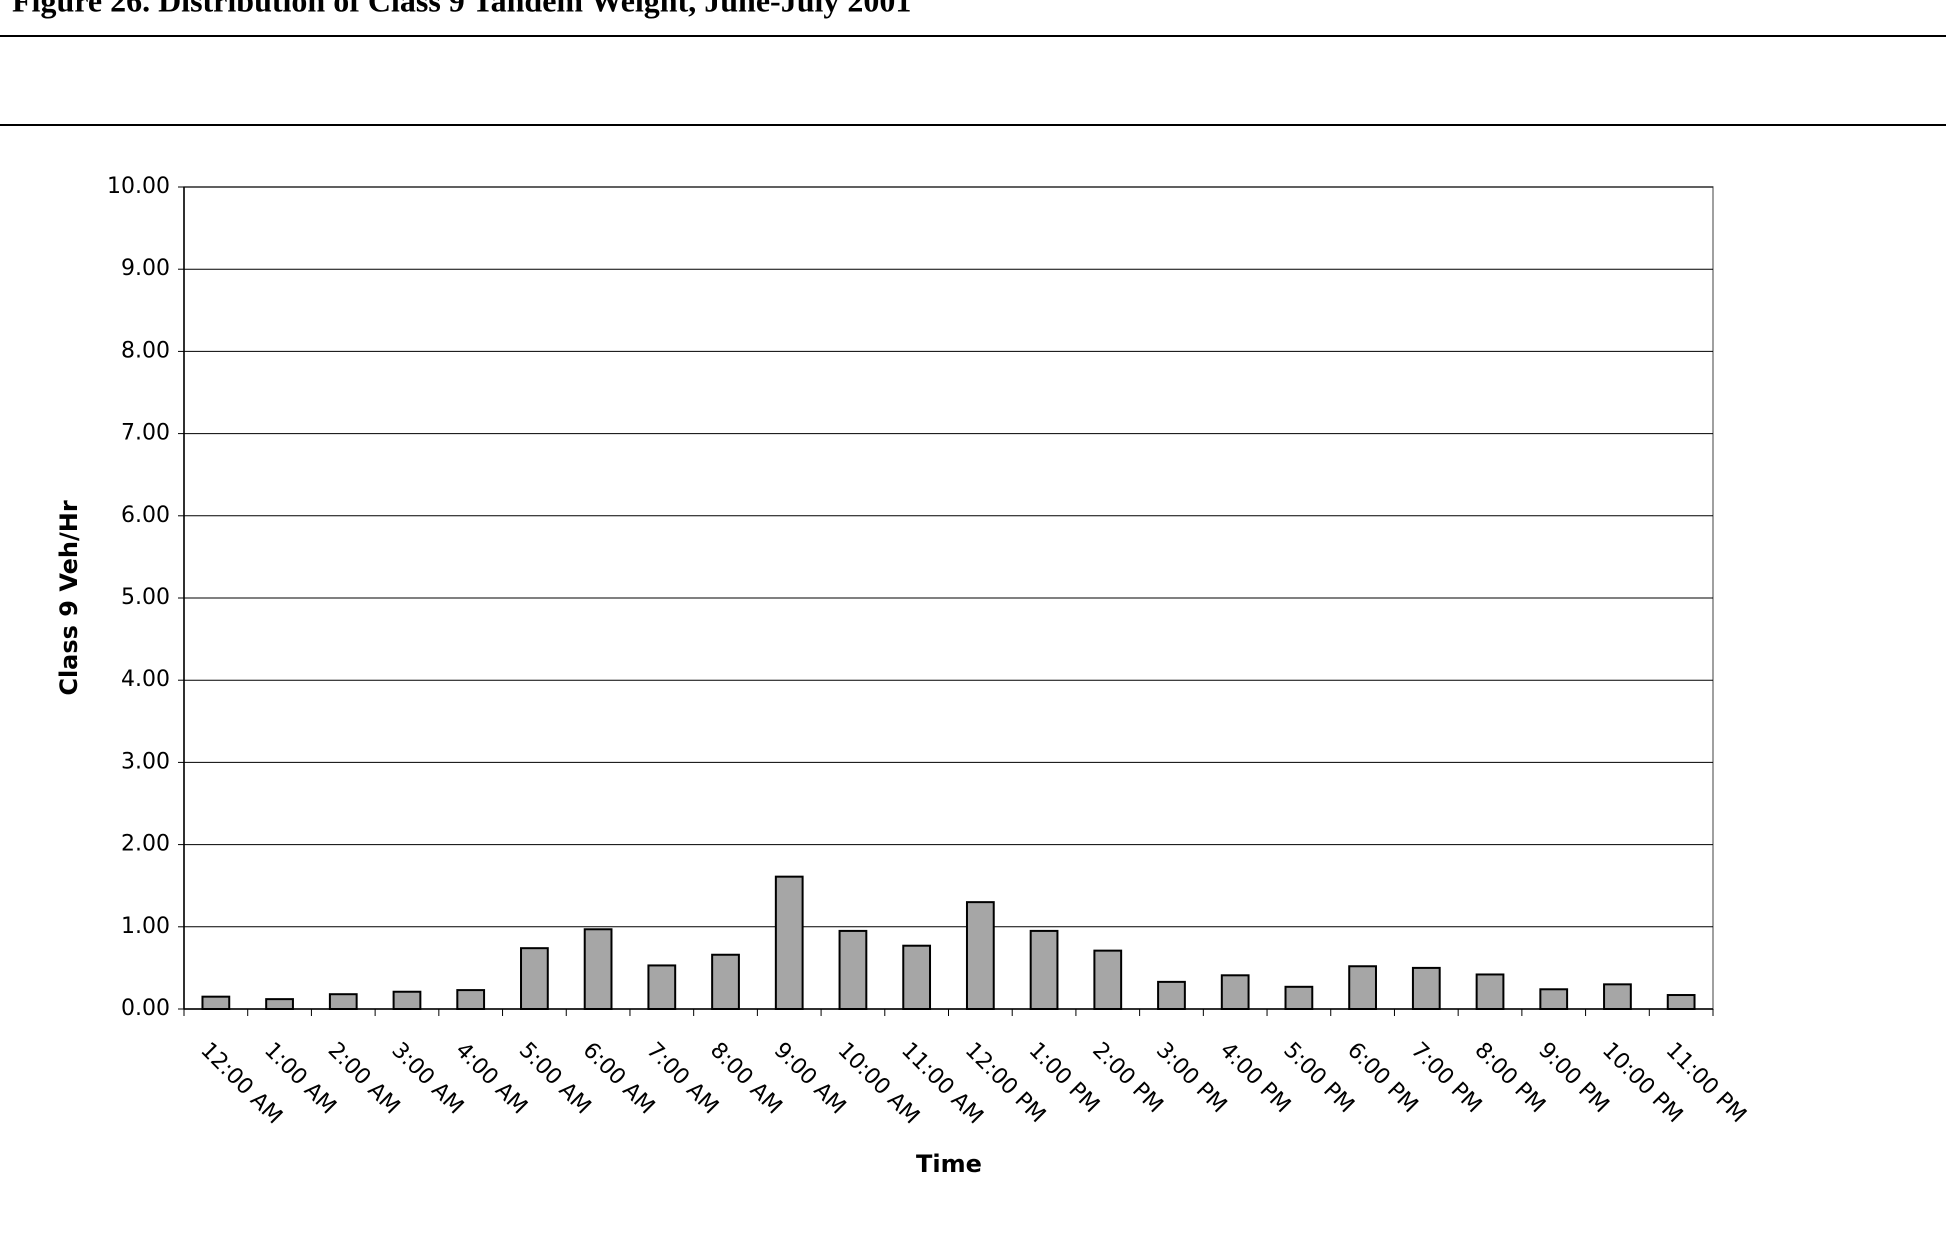  Describe the element at coordinates (145, 926) in the screenshot. I see `y-tick-label: 1.00` at that location.